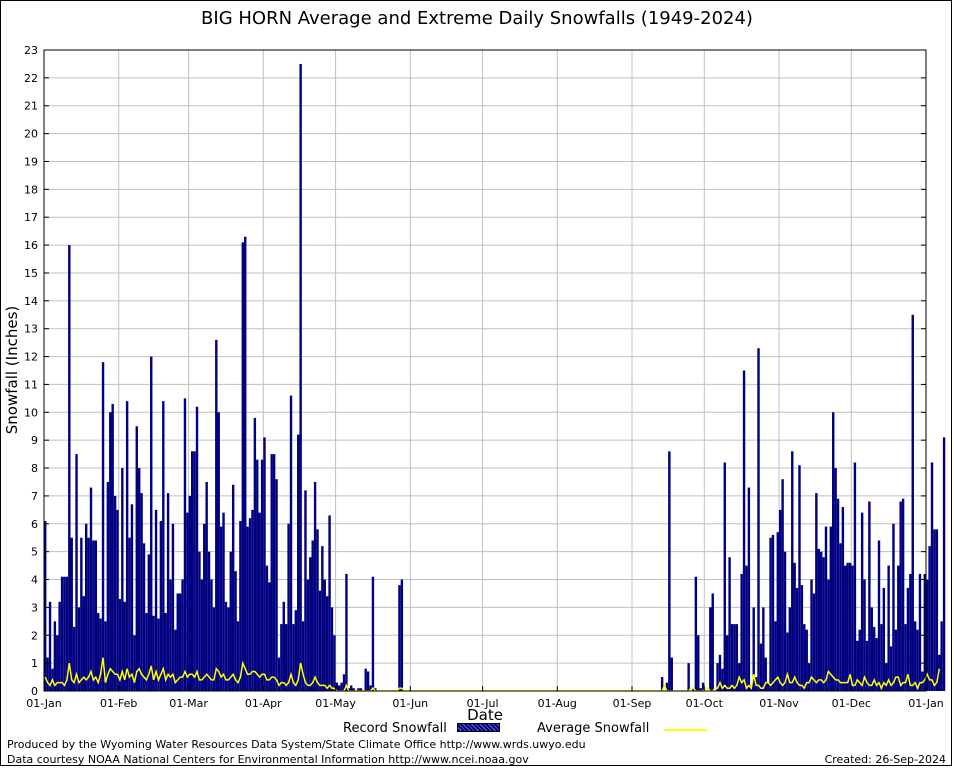 The width and height of the screenshot is (954, 768). Describe the element at coordinates (483, 703) in the screenshot. I see `x-tick-label: 01-Jul` at that location.